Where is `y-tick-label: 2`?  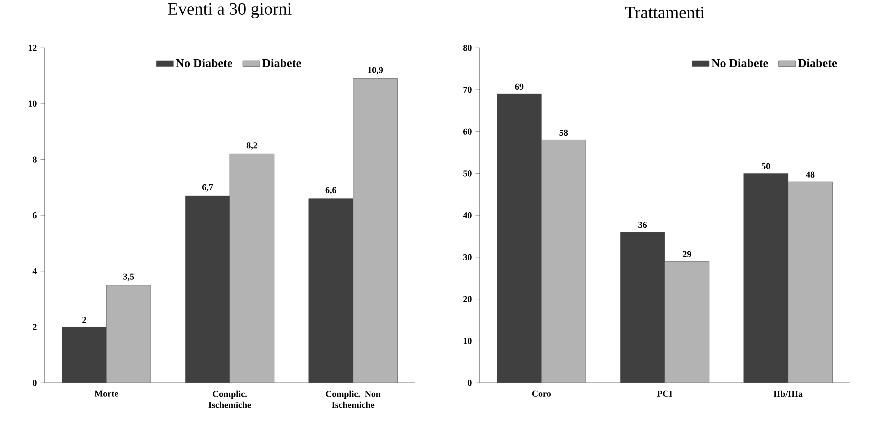
y-tick-label: 2 is located at coordinates (35, 327).